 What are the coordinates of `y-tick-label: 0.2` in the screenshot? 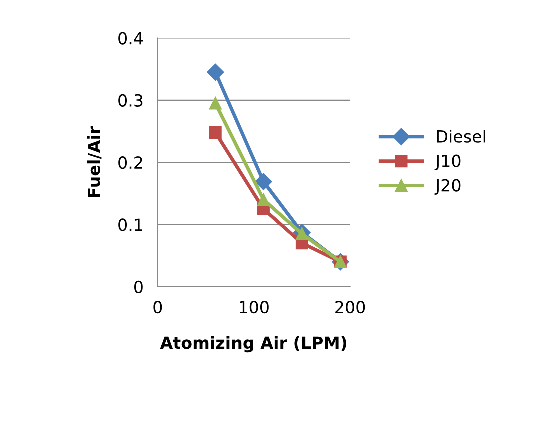 It's located at (130, 163).